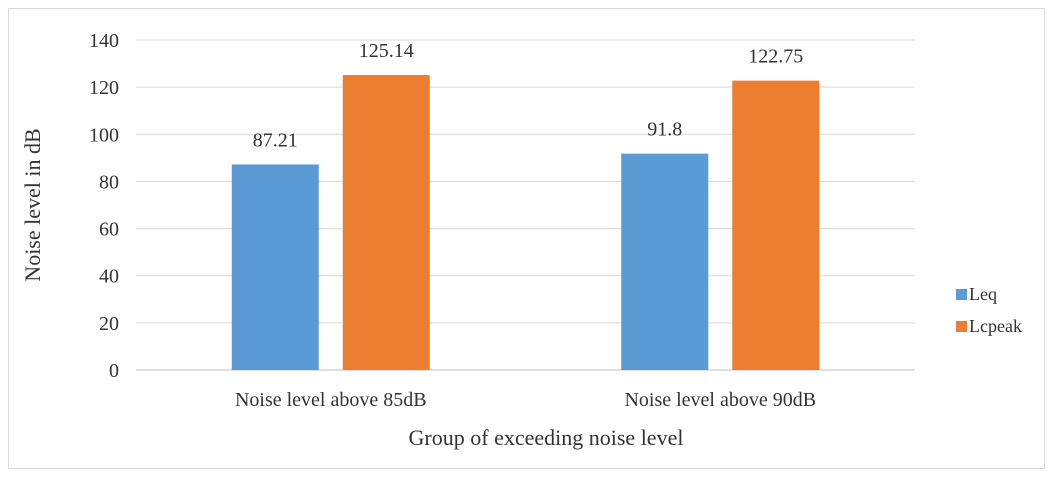  I want to click on legend-swatch-leq, so click(961, 294).